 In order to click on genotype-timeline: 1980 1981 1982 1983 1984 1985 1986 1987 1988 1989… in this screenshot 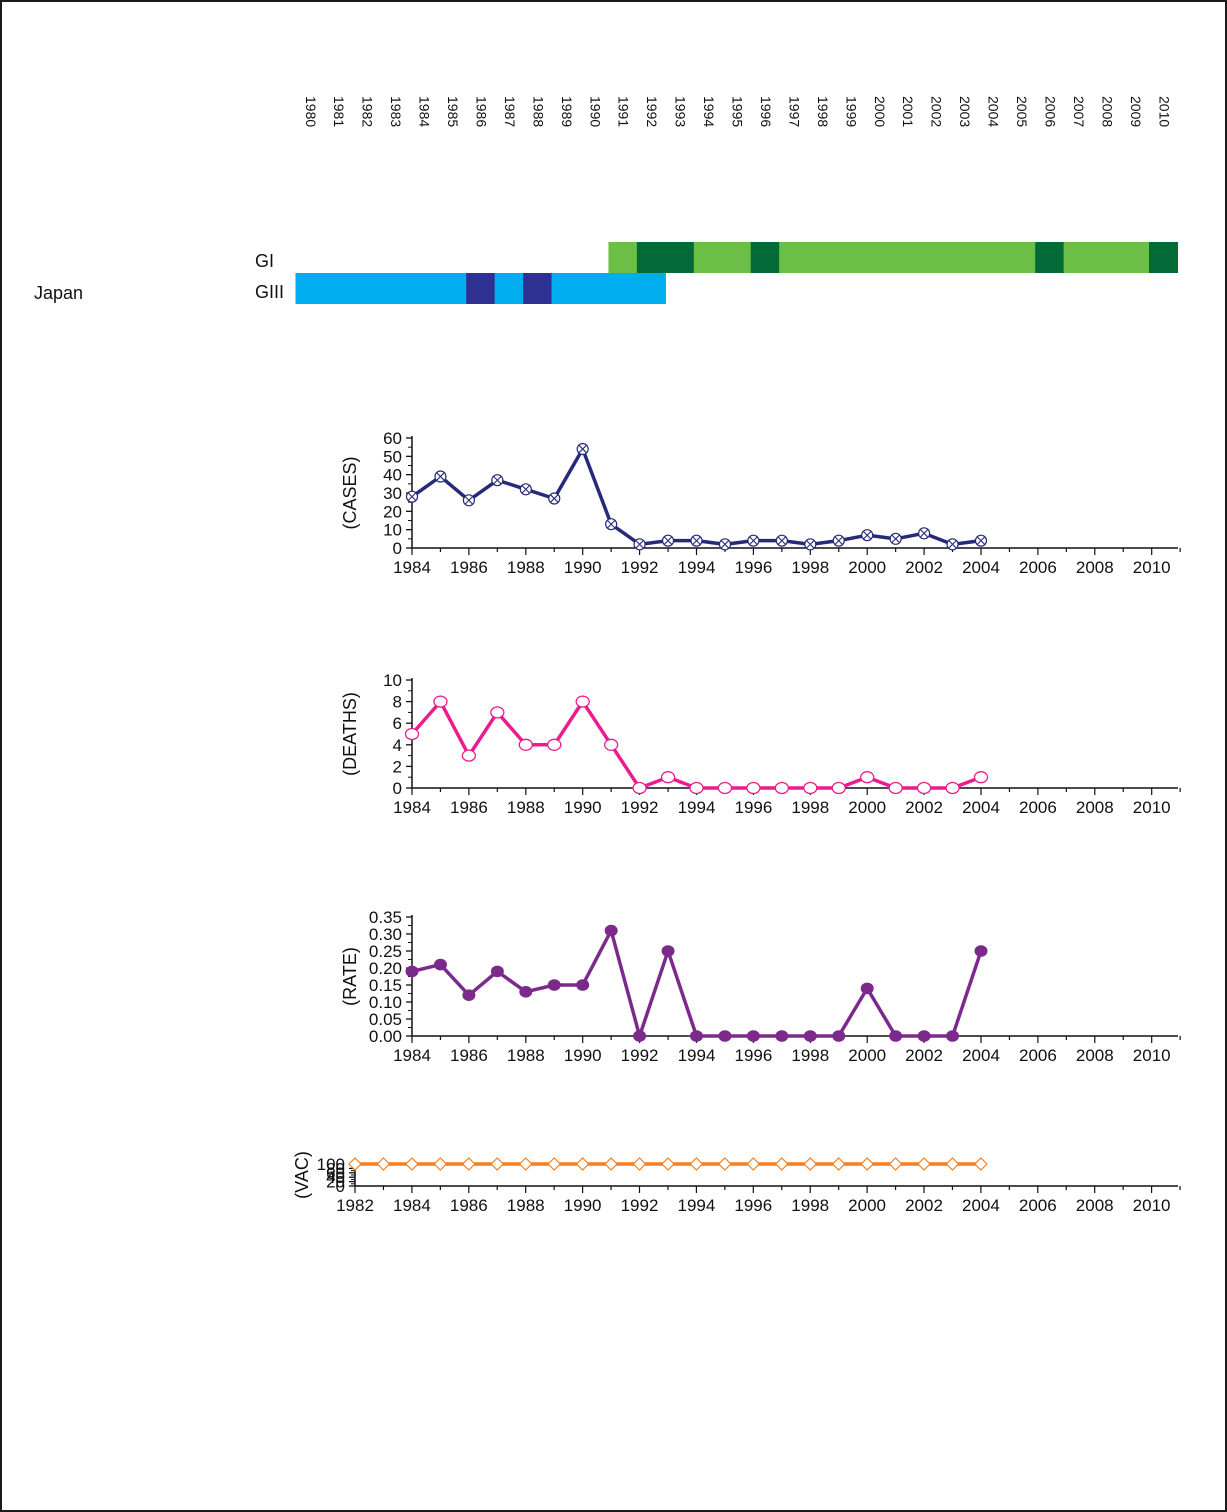, I will do `click(717, 200)`.